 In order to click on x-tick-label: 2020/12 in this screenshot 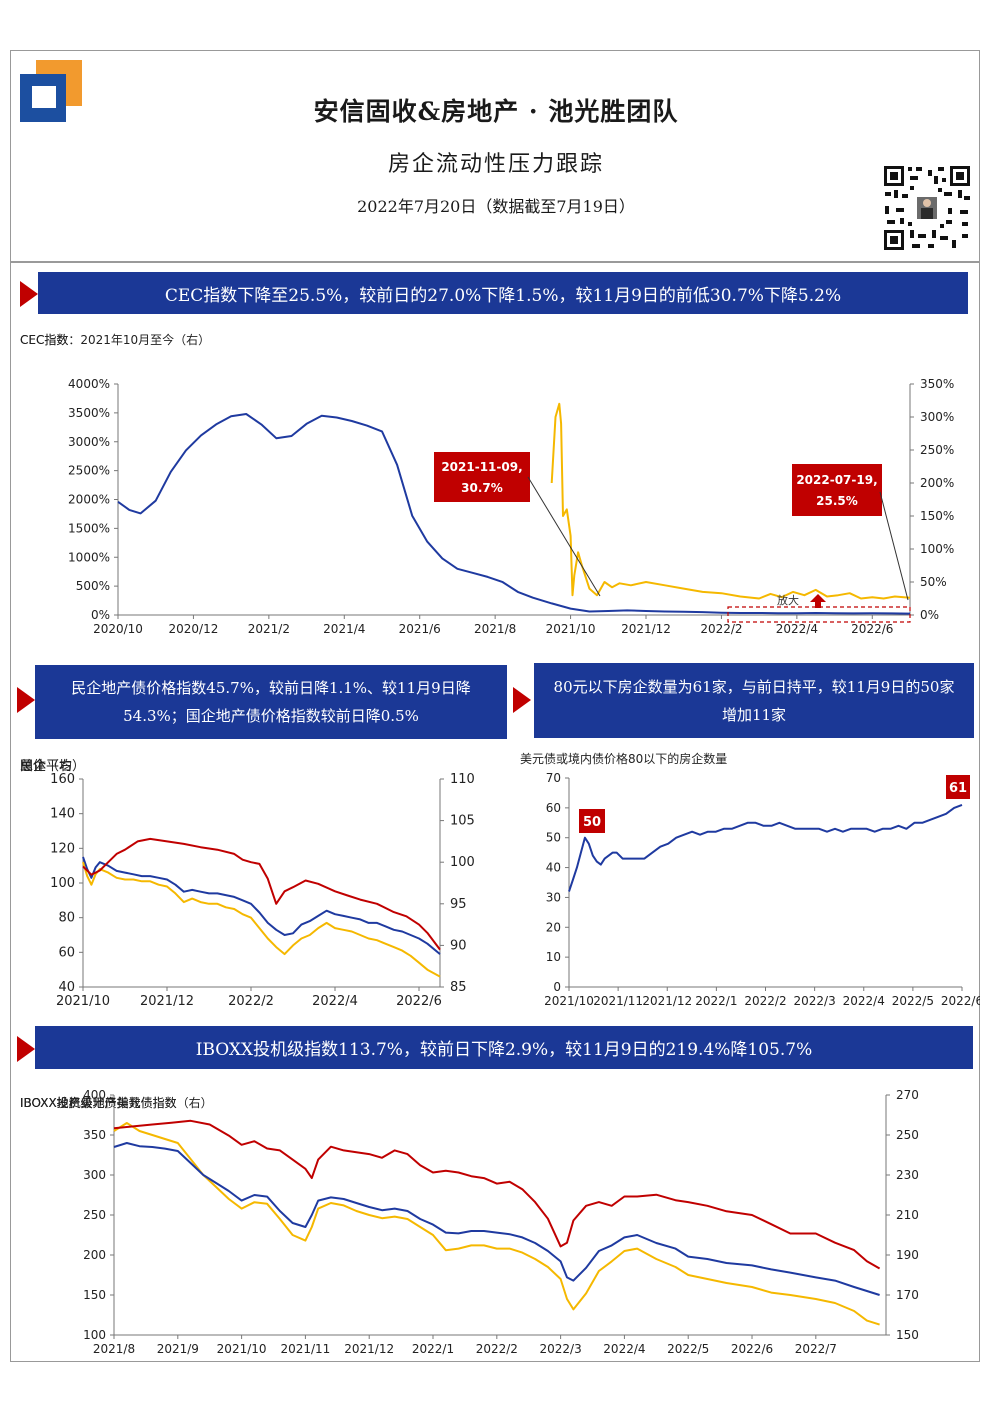, I will do `click(193, 629)`.